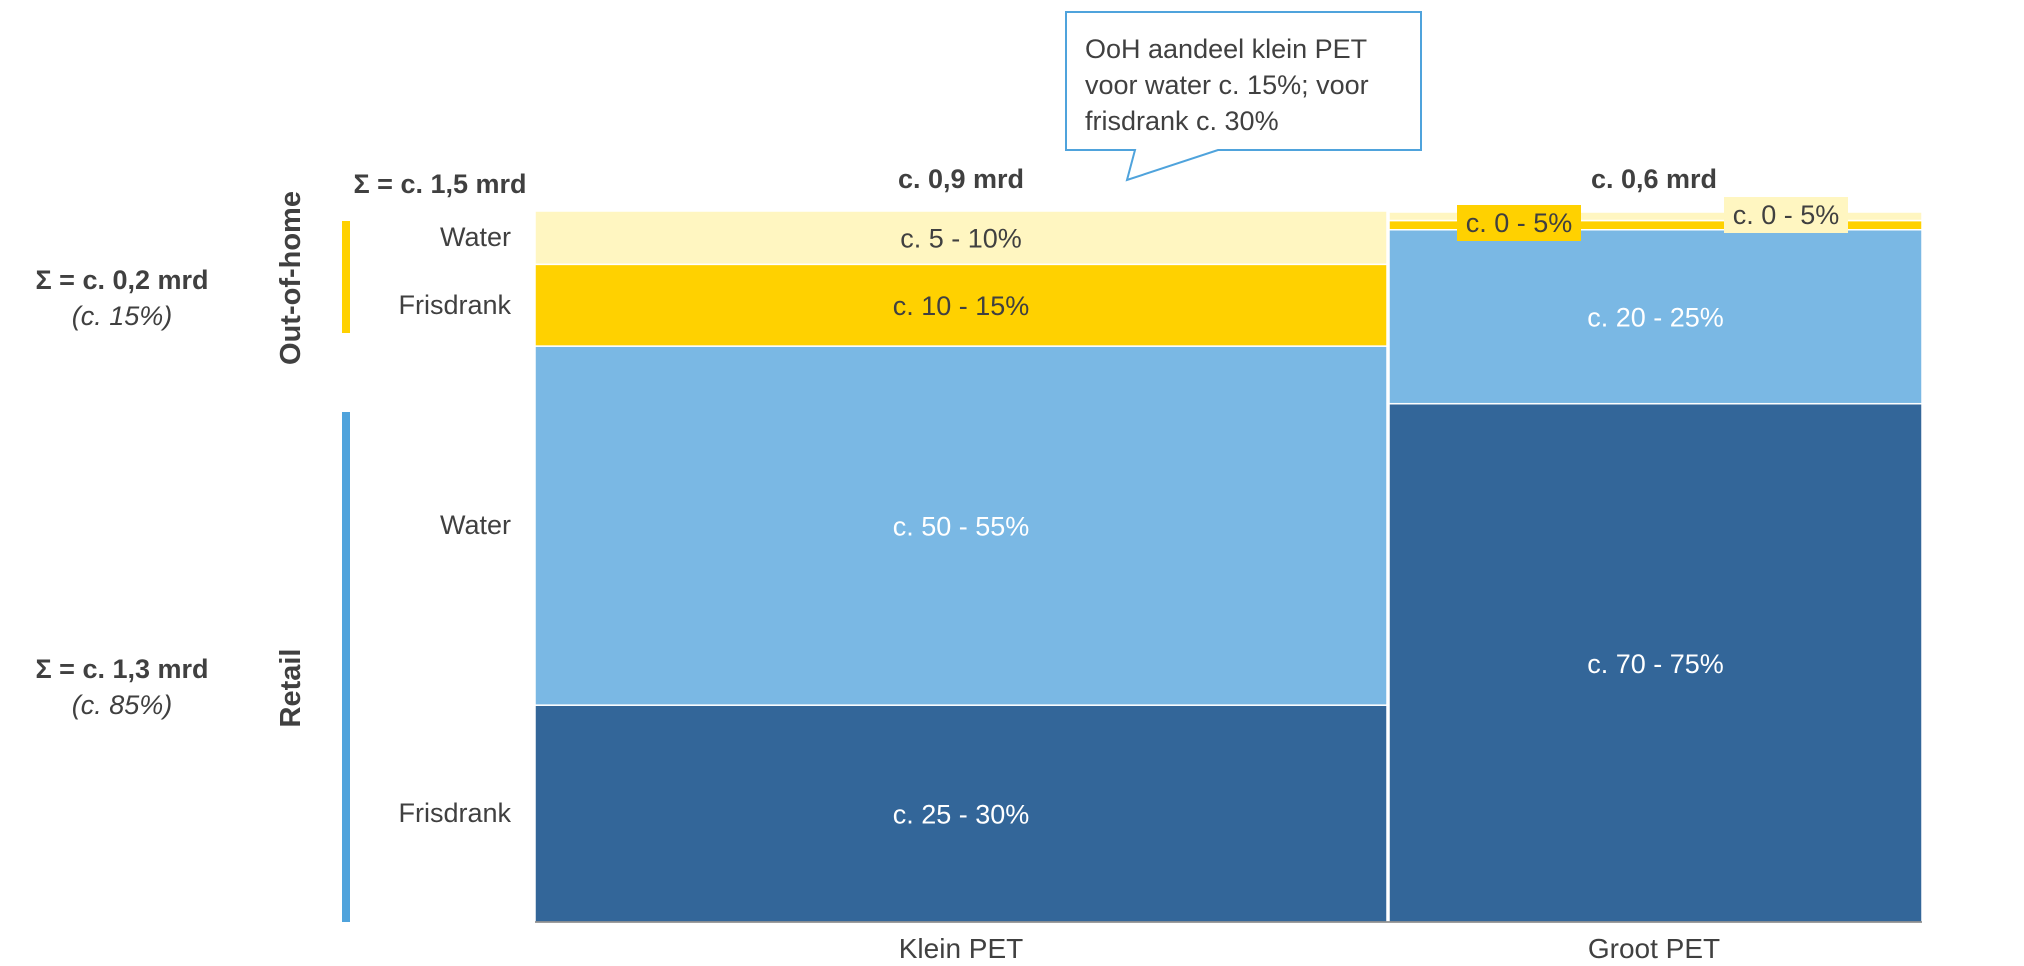  What do you see at coordinates (122, 705) in the screenshot?
I see `group-share-retail: (c. 85%)` at bounding box center [122, 705].